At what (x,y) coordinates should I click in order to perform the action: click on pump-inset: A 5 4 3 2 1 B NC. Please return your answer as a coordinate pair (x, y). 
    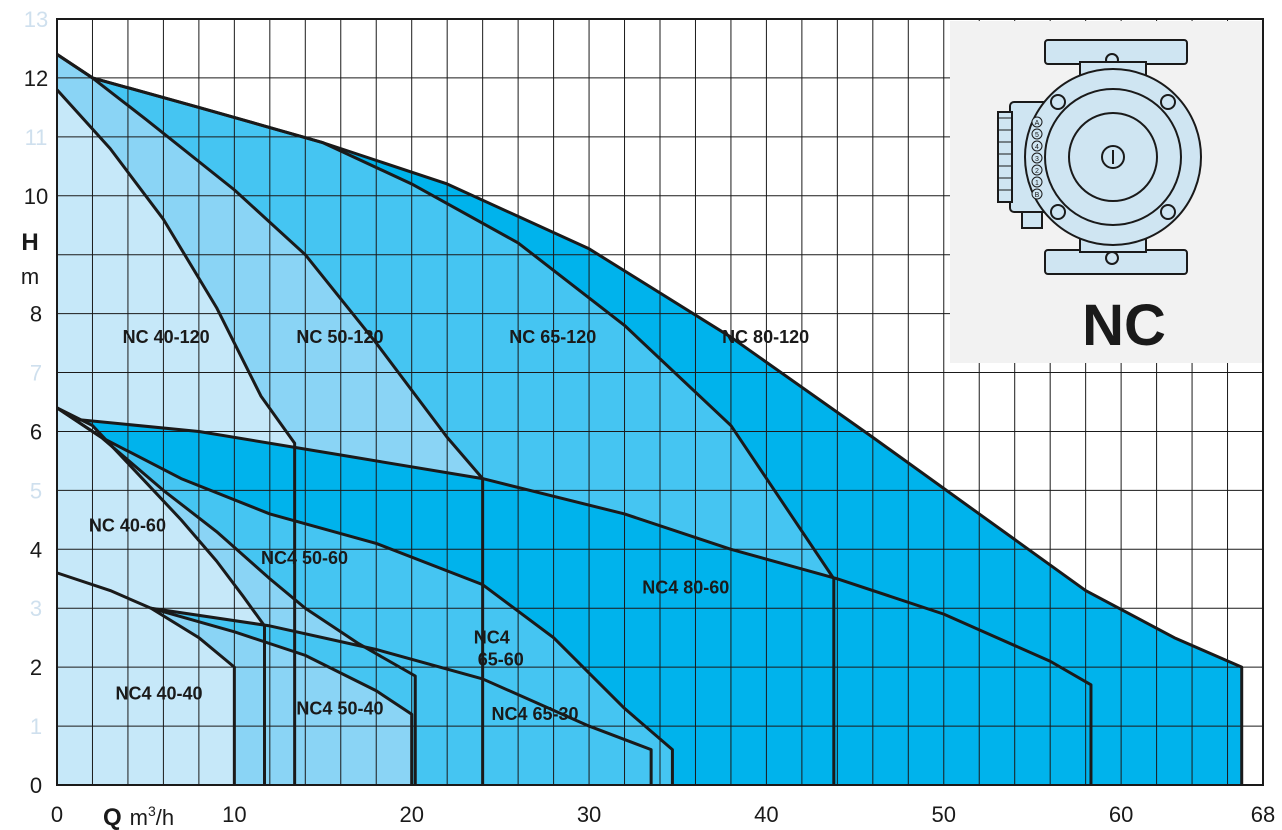
    Looking at the image, I should click on (1106, 192).